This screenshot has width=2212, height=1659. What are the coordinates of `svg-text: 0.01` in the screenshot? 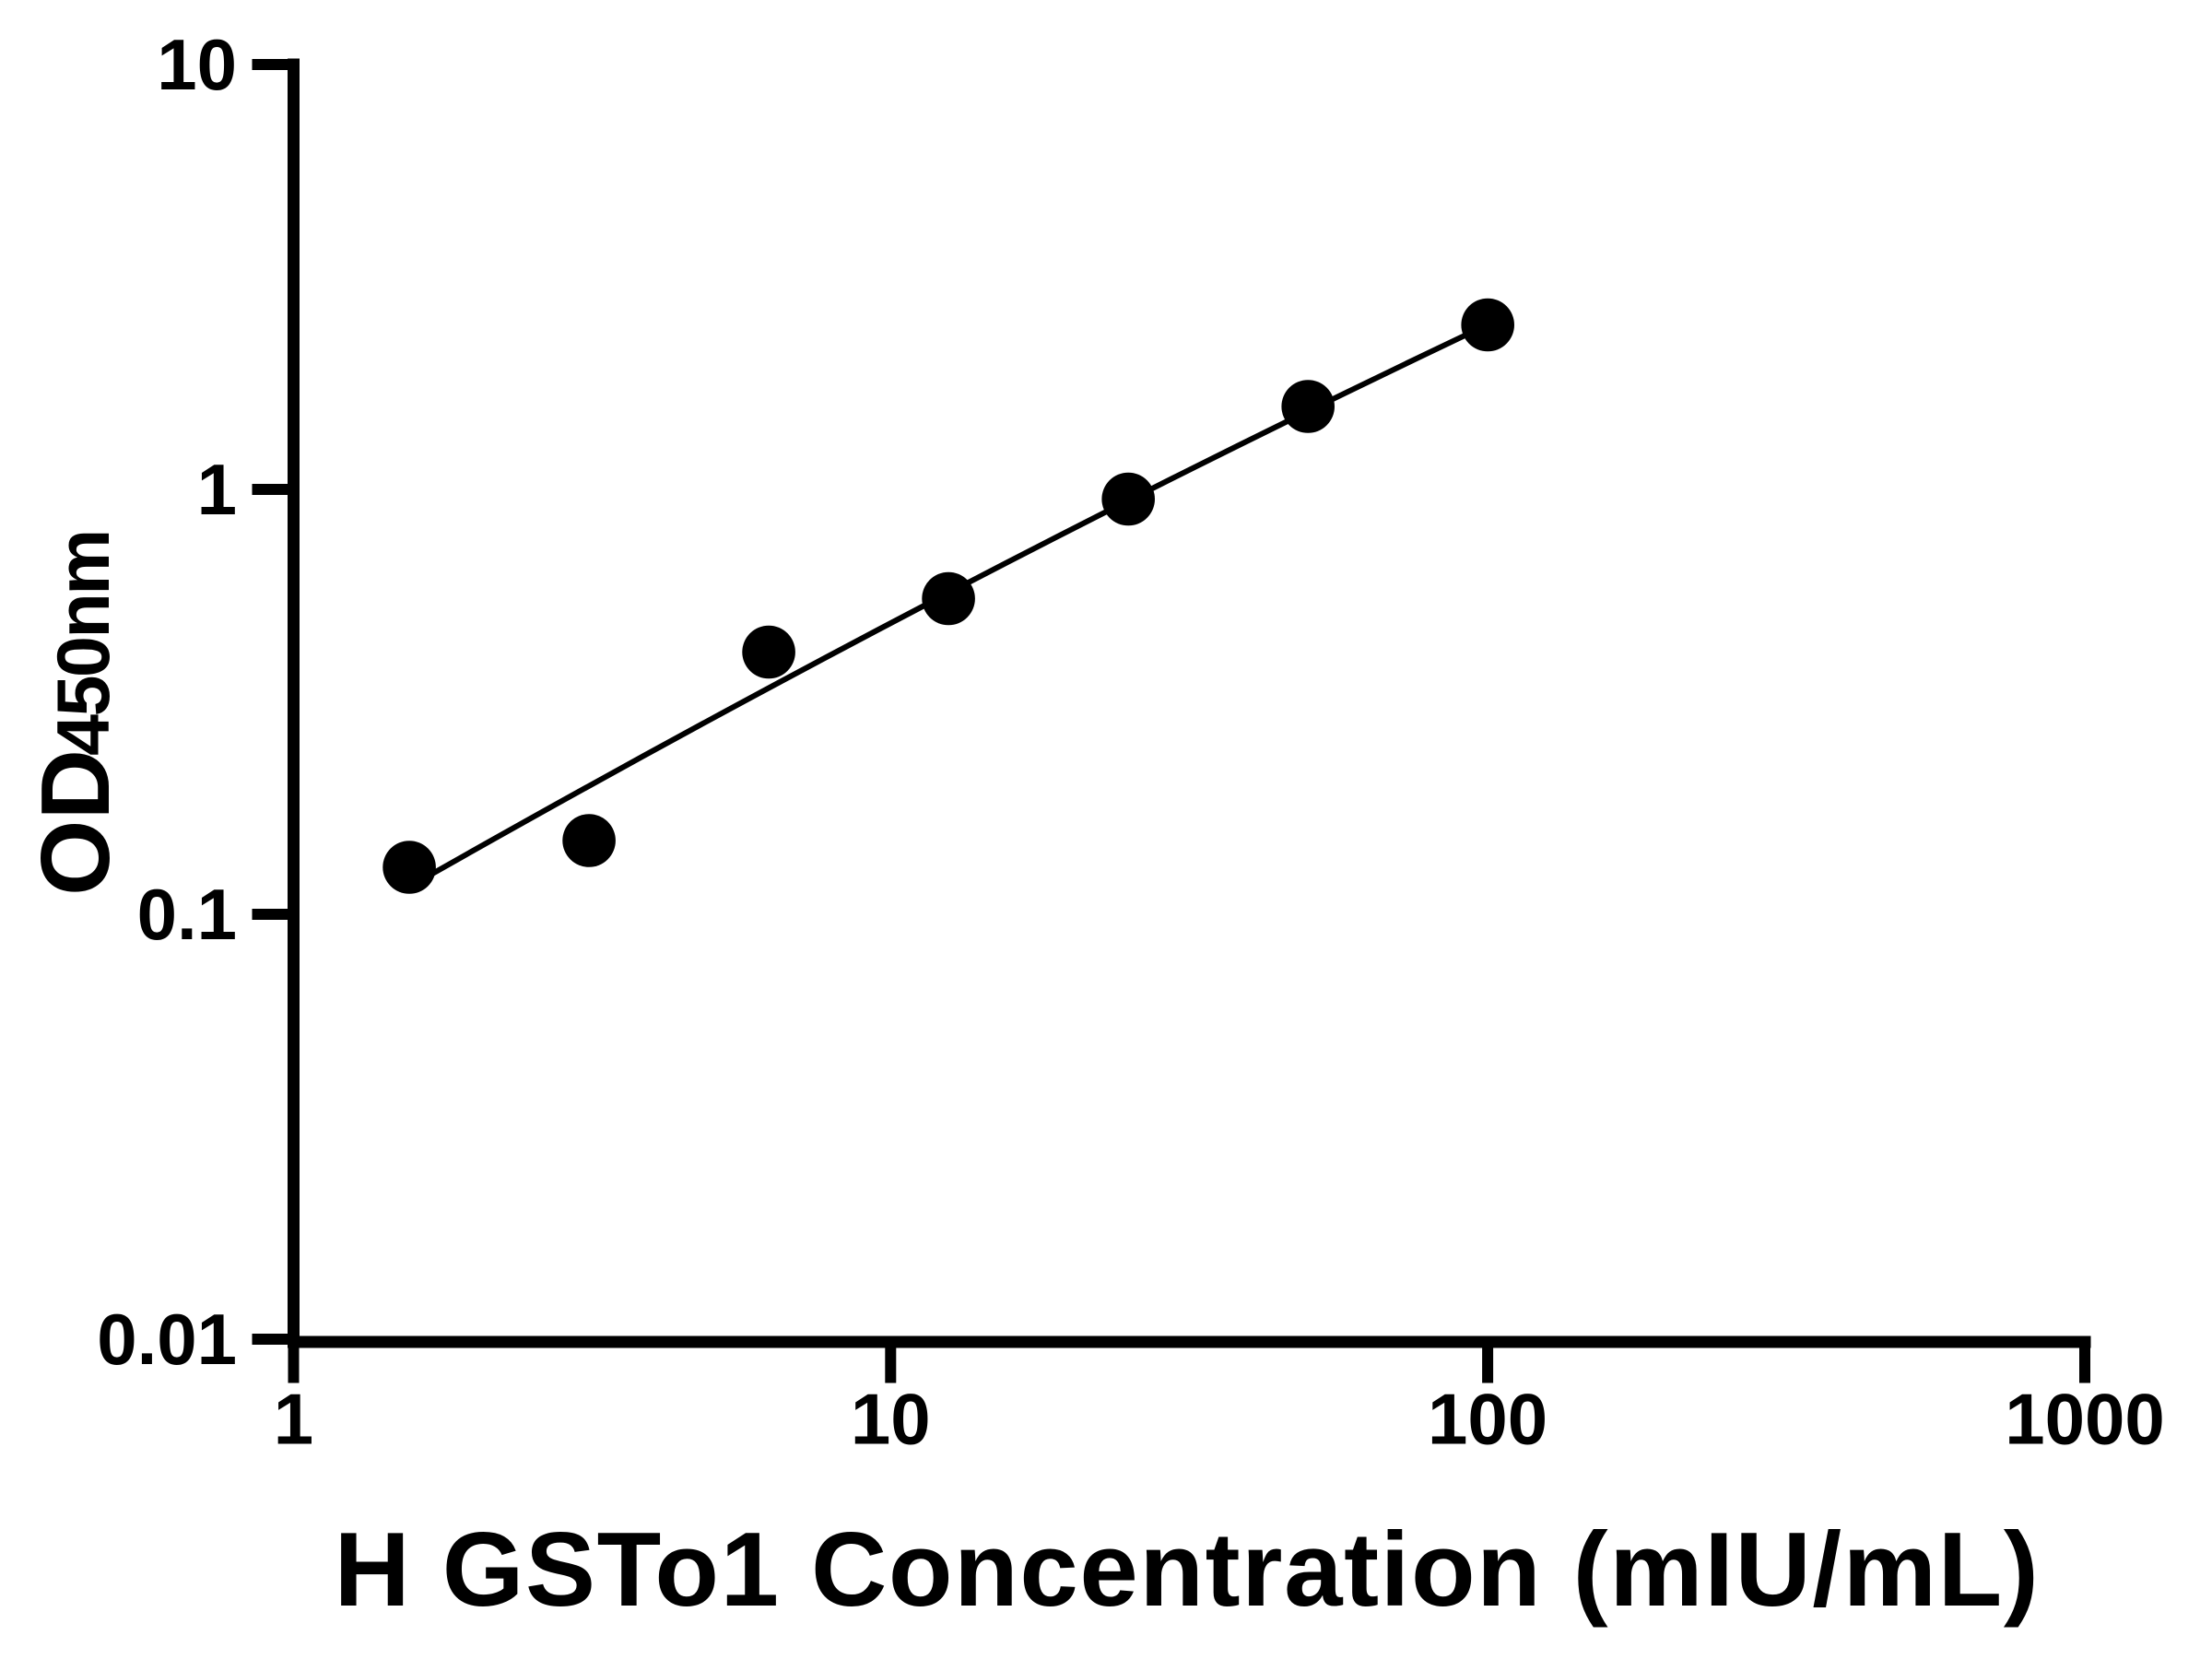 It's located at (167, 1339).